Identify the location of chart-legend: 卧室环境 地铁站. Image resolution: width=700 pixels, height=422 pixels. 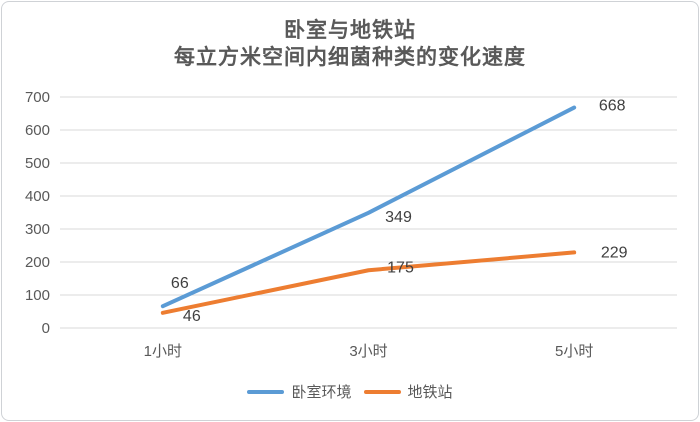
(350, 391).